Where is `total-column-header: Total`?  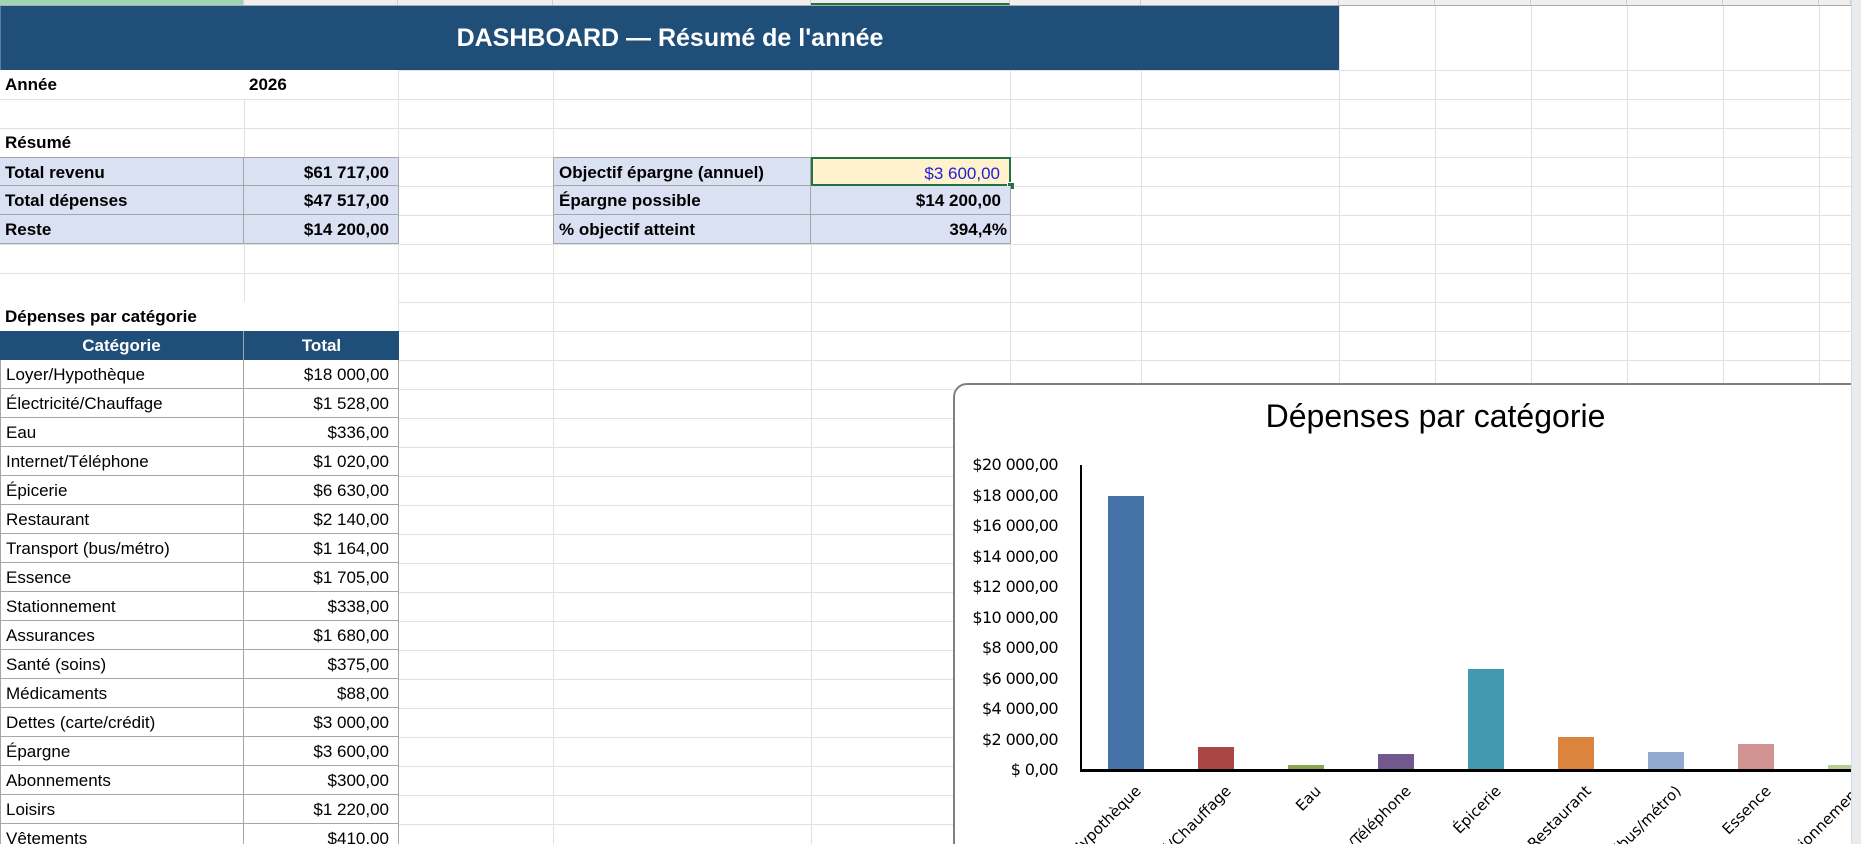 total-column-header: Total is located at coordinates (321, 345).